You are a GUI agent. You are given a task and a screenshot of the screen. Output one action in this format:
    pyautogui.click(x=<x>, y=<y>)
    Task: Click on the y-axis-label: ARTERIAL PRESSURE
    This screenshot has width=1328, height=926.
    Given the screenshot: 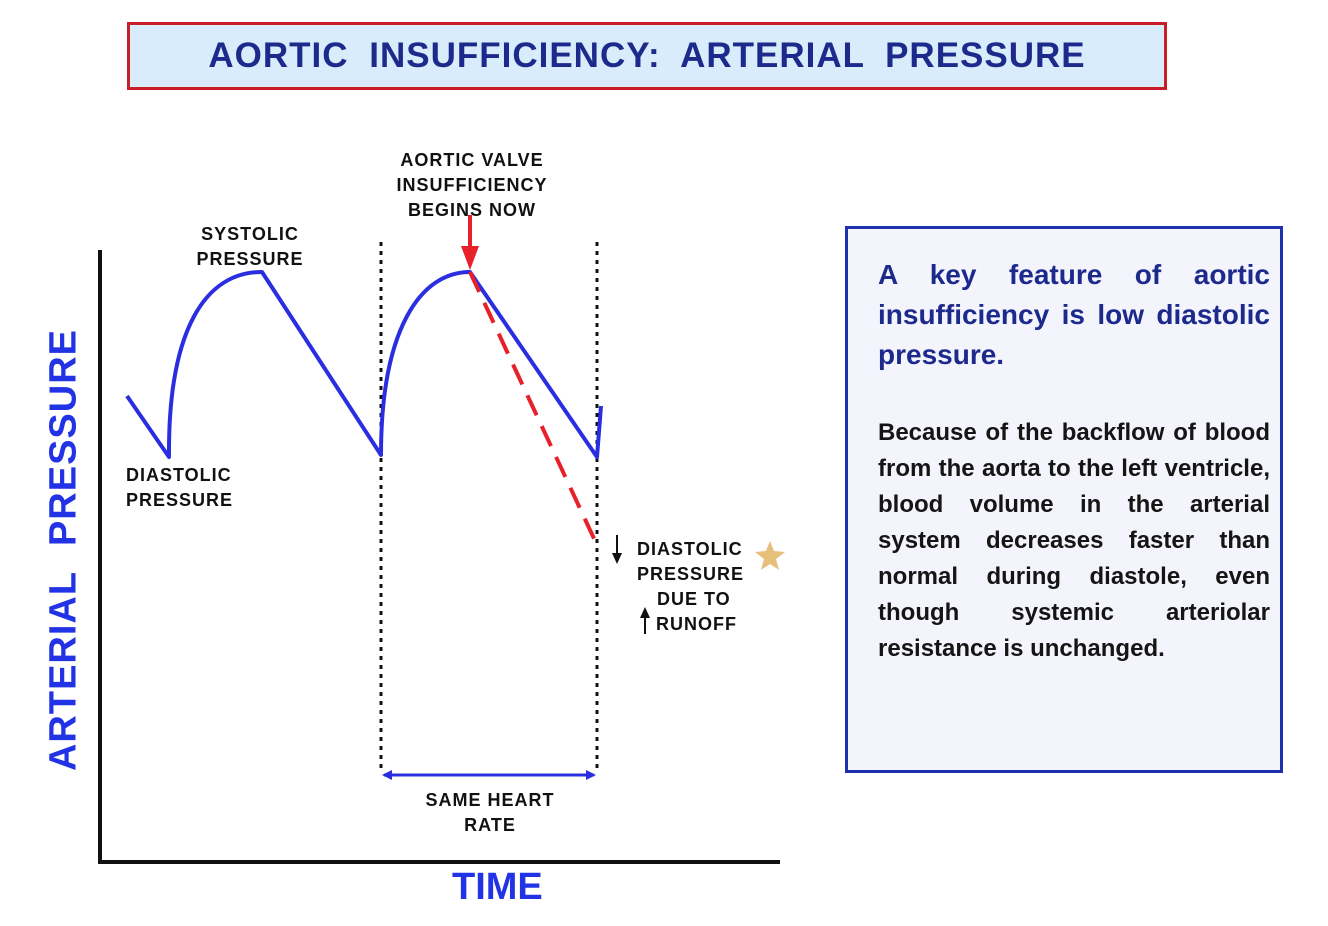 What is the action you would take?
    pyautogui.click(x=63, y=550)
    